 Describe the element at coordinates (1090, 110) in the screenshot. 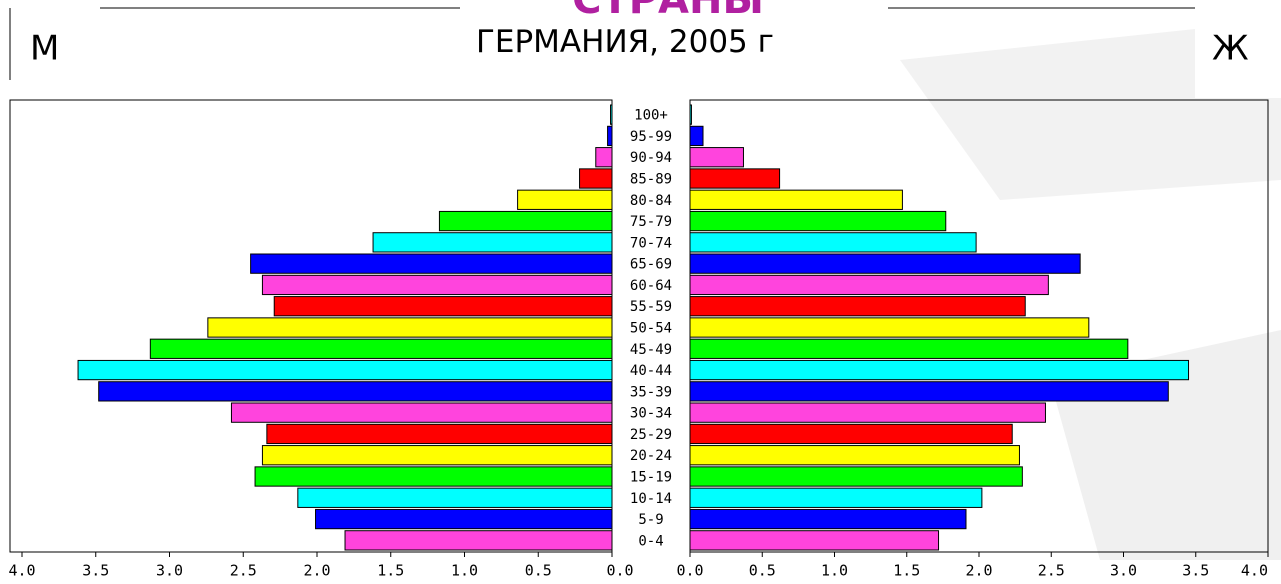

I see `background-shape` at that location.